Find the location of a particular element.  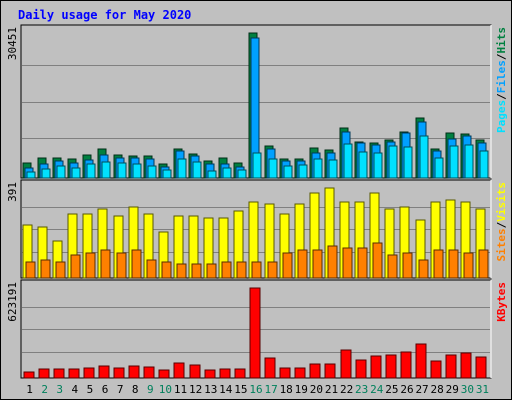

x-tick-label-26: 26 is located at coordinates (406, 389).